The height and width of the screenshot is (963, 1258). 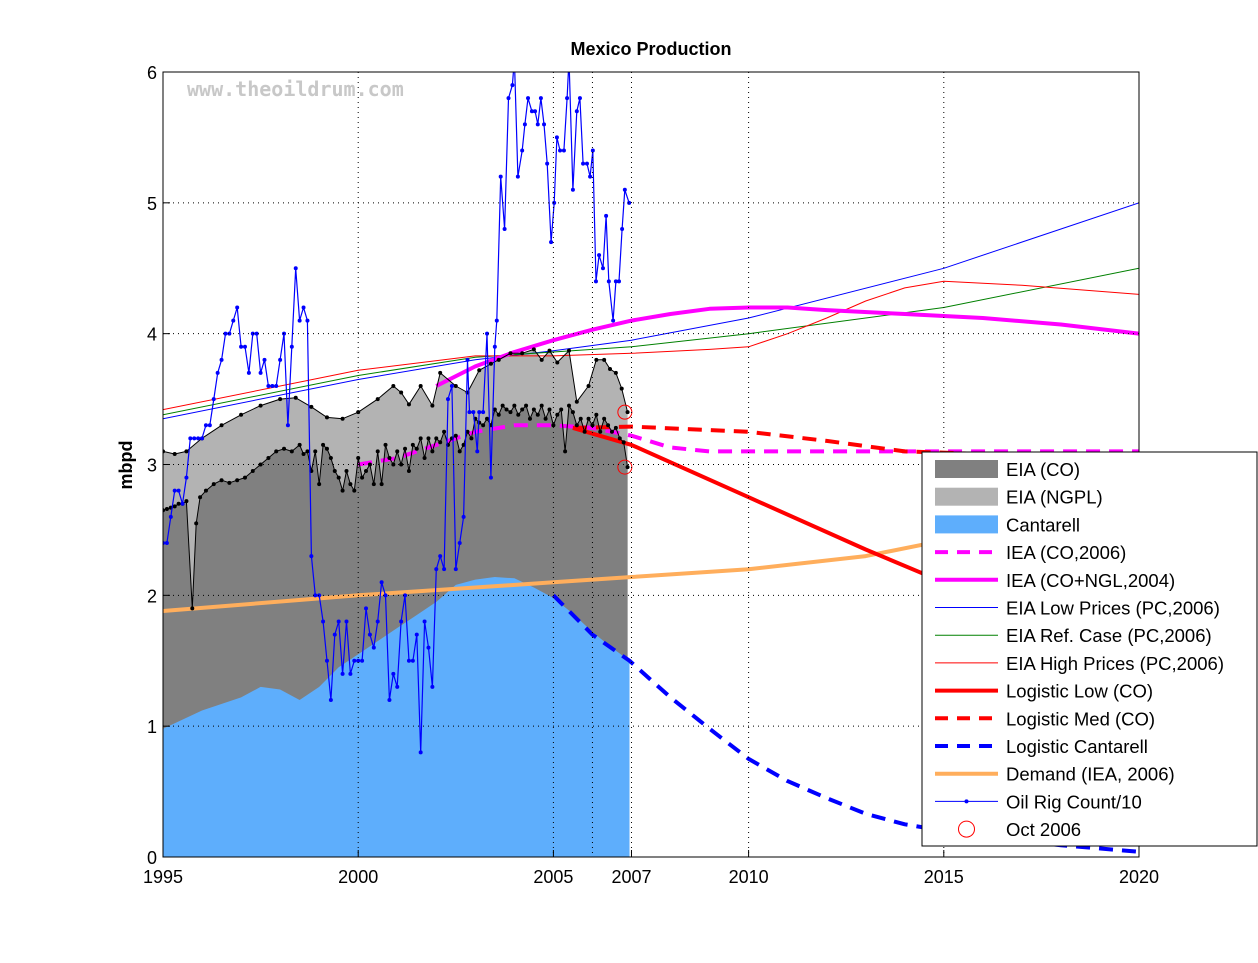 What do you see at coordinates (152, 596) in the screenshot?
I see `y-tick-label: 2` at bounding box center [152, 596].